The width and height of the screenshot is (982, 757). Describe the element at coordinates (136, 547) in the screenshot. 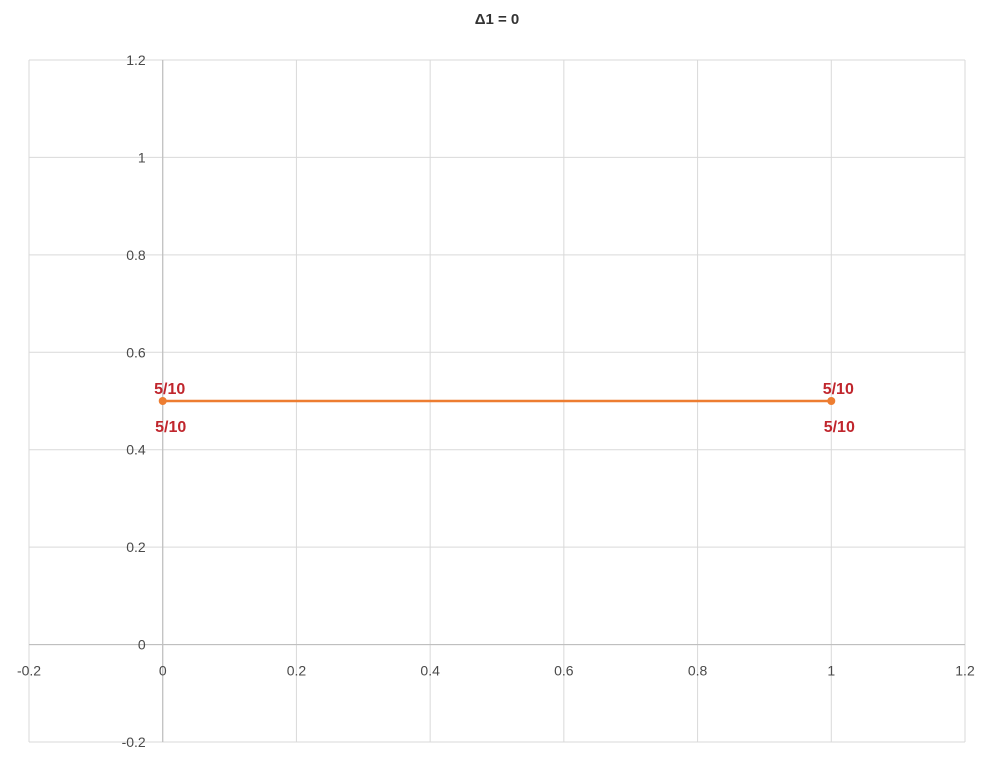

I see `y-tick-label: 0.2` at that location.